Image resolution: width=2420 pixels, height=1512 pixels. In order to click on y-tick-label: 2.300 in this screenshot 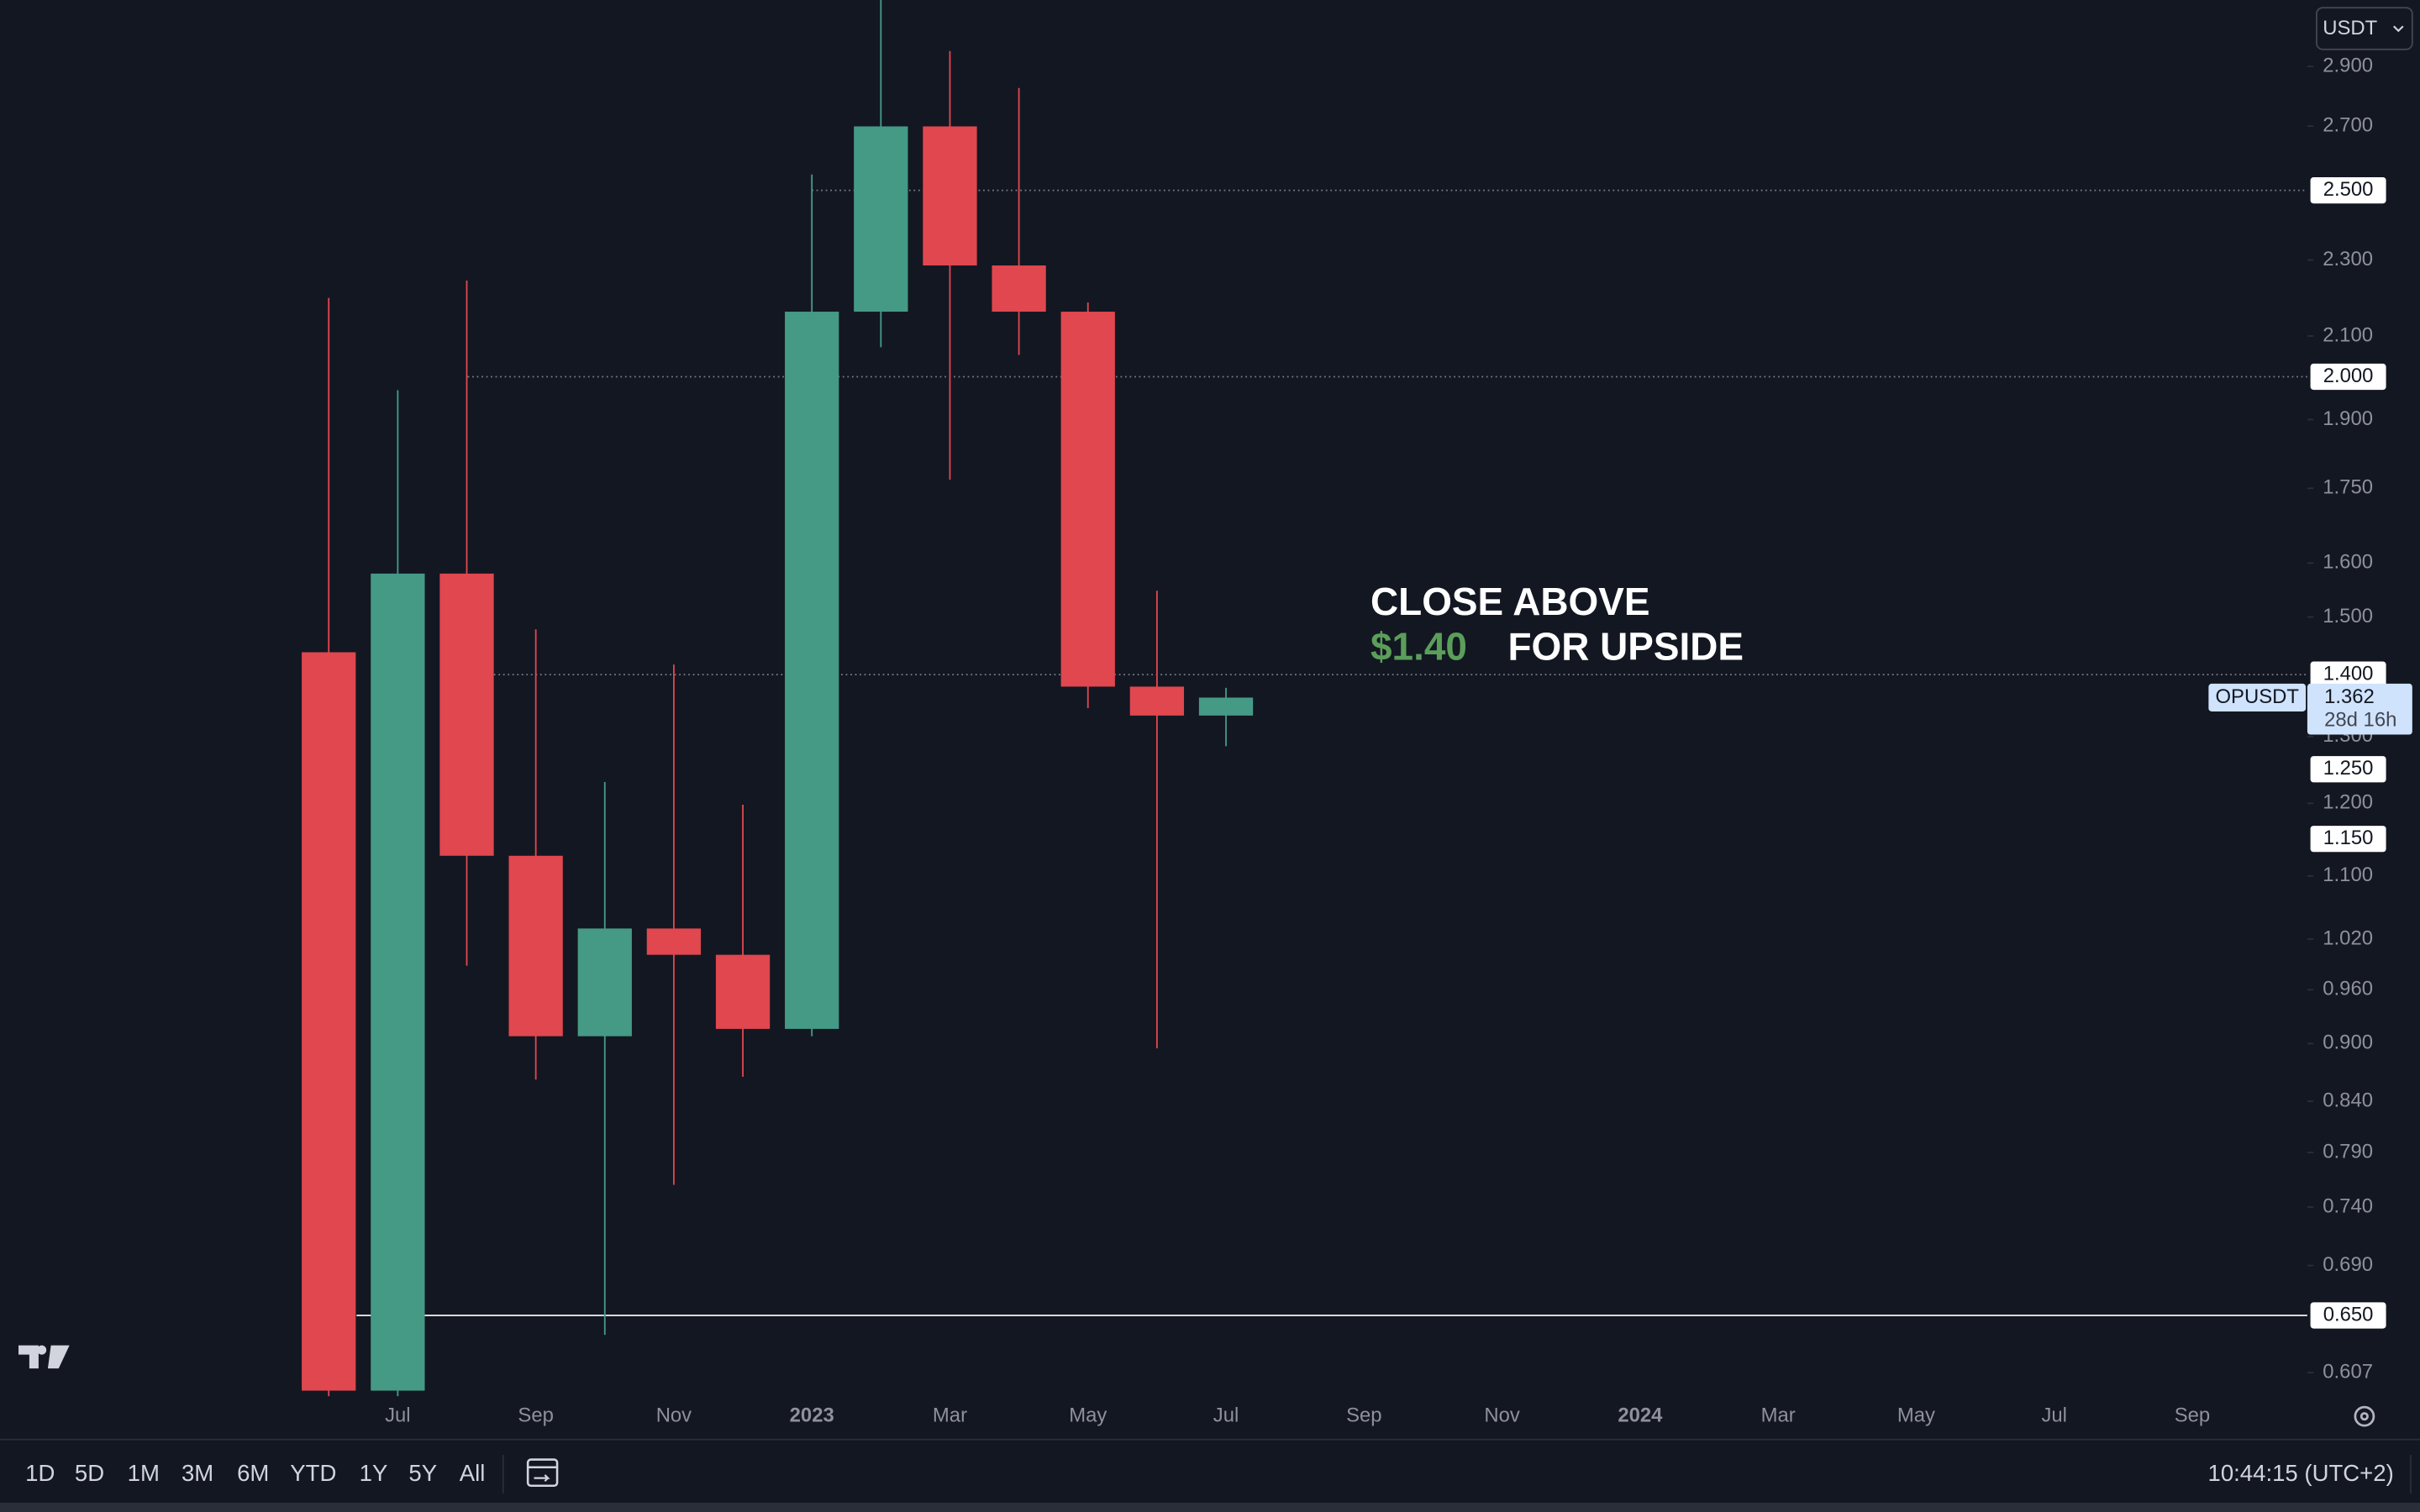, I will do `click(2348, 259)`.